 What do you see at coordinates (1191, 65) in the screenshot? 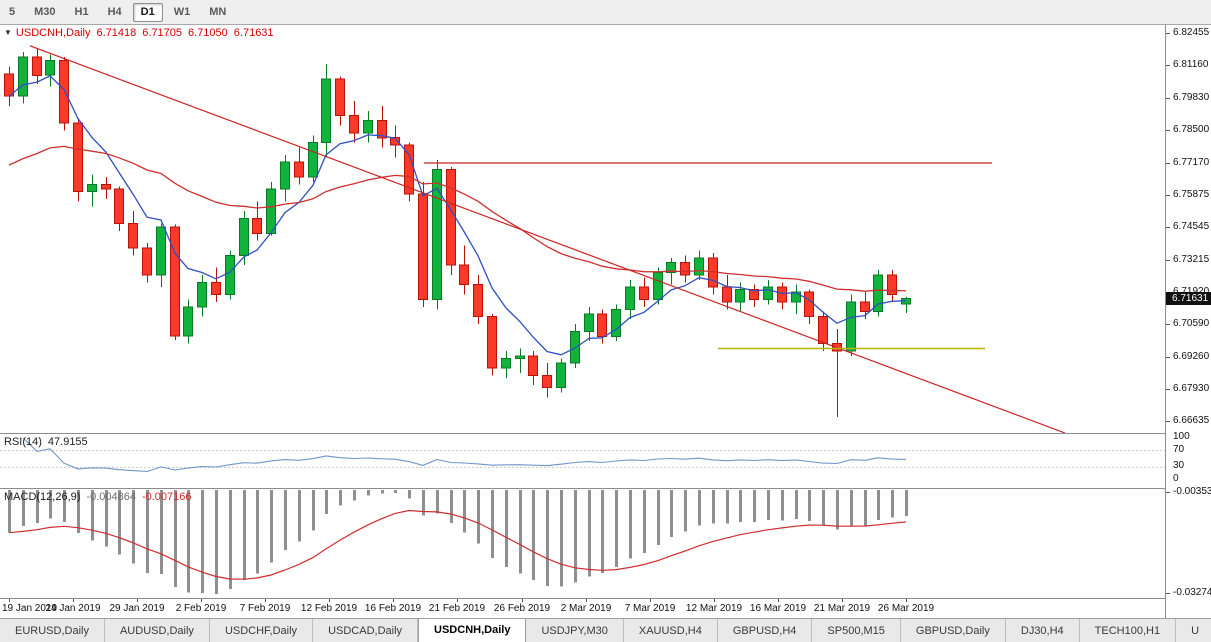
I see `price-axis-label: 6.81160` at bounding box center [1191, 65].